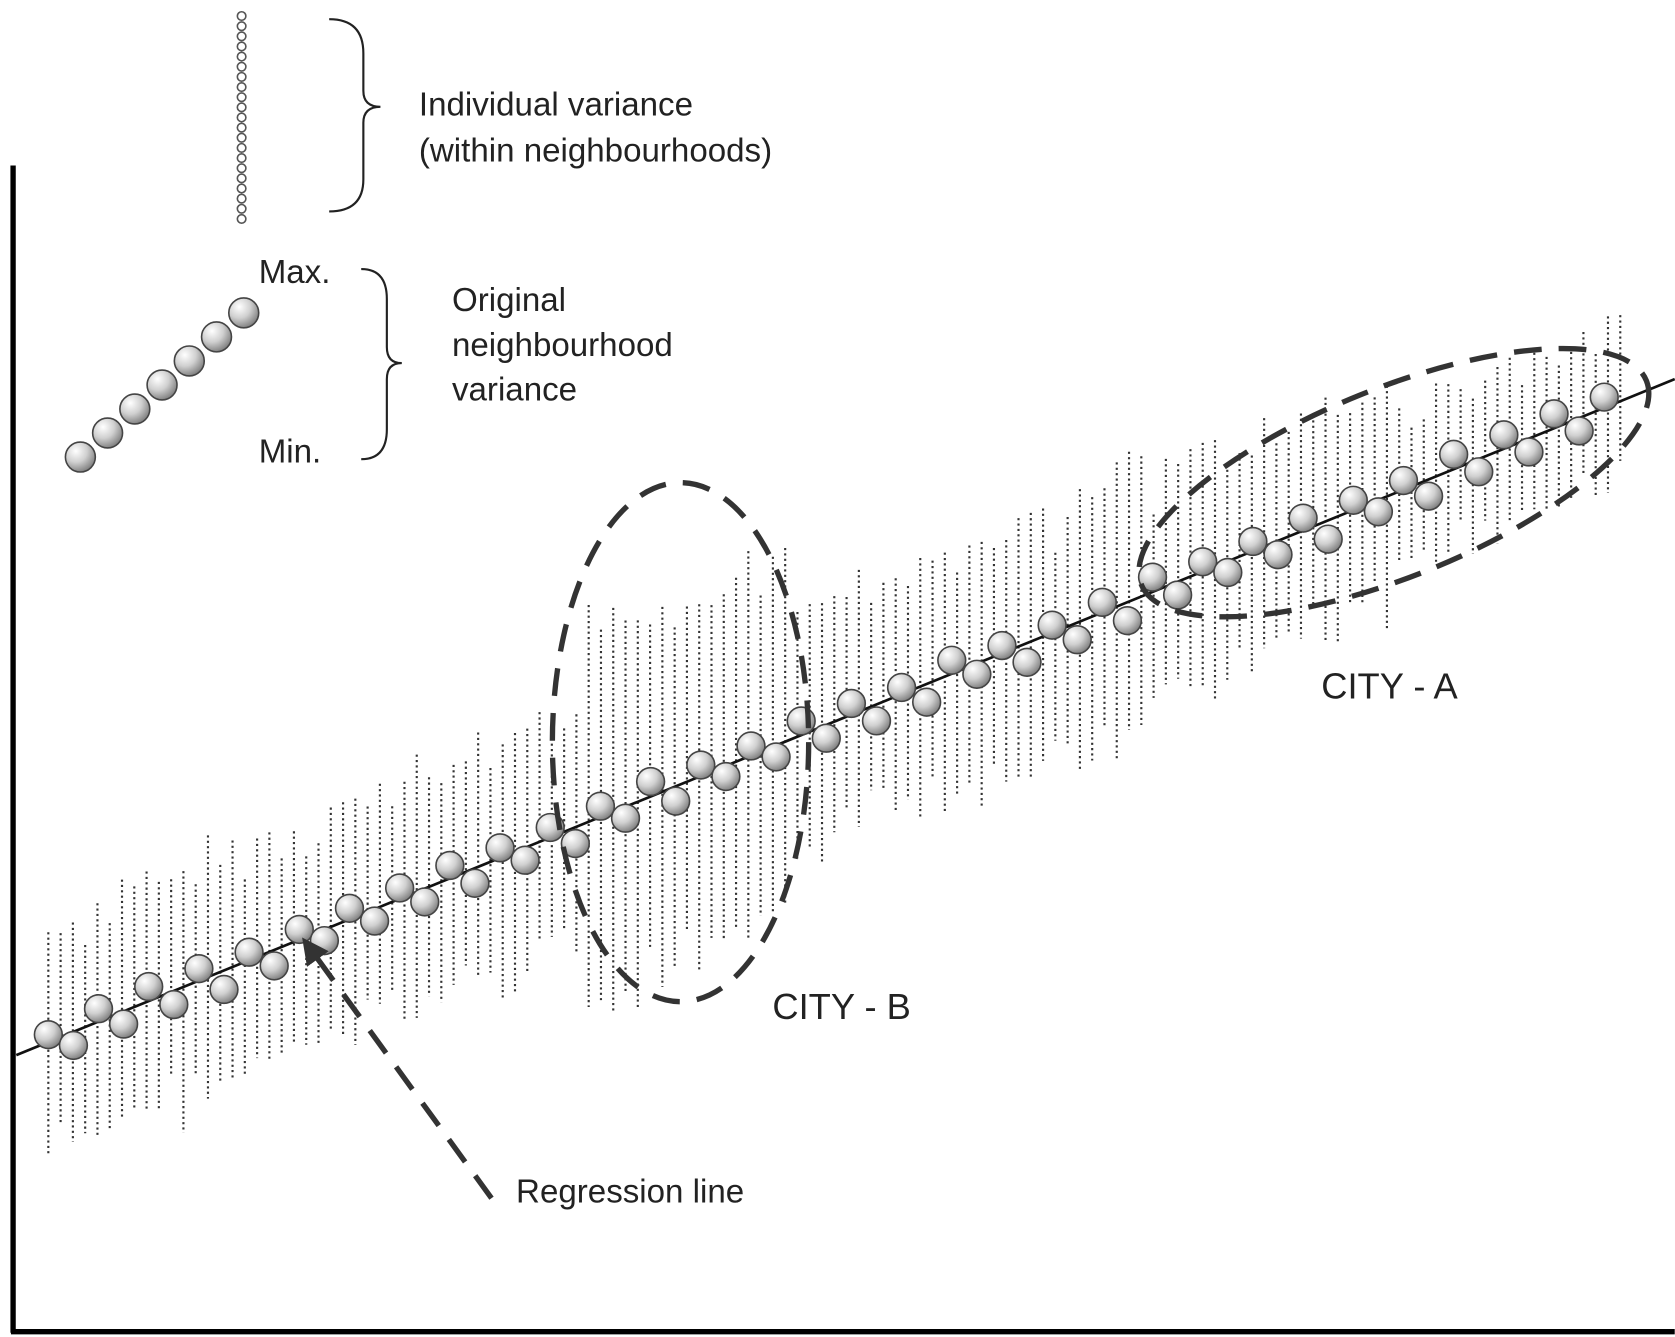 The image size is (1675, 1337). What do you see at coordinates (514, 390) in the screenshot?
I see `legend-text: variance` at bounding box center [514, 390].